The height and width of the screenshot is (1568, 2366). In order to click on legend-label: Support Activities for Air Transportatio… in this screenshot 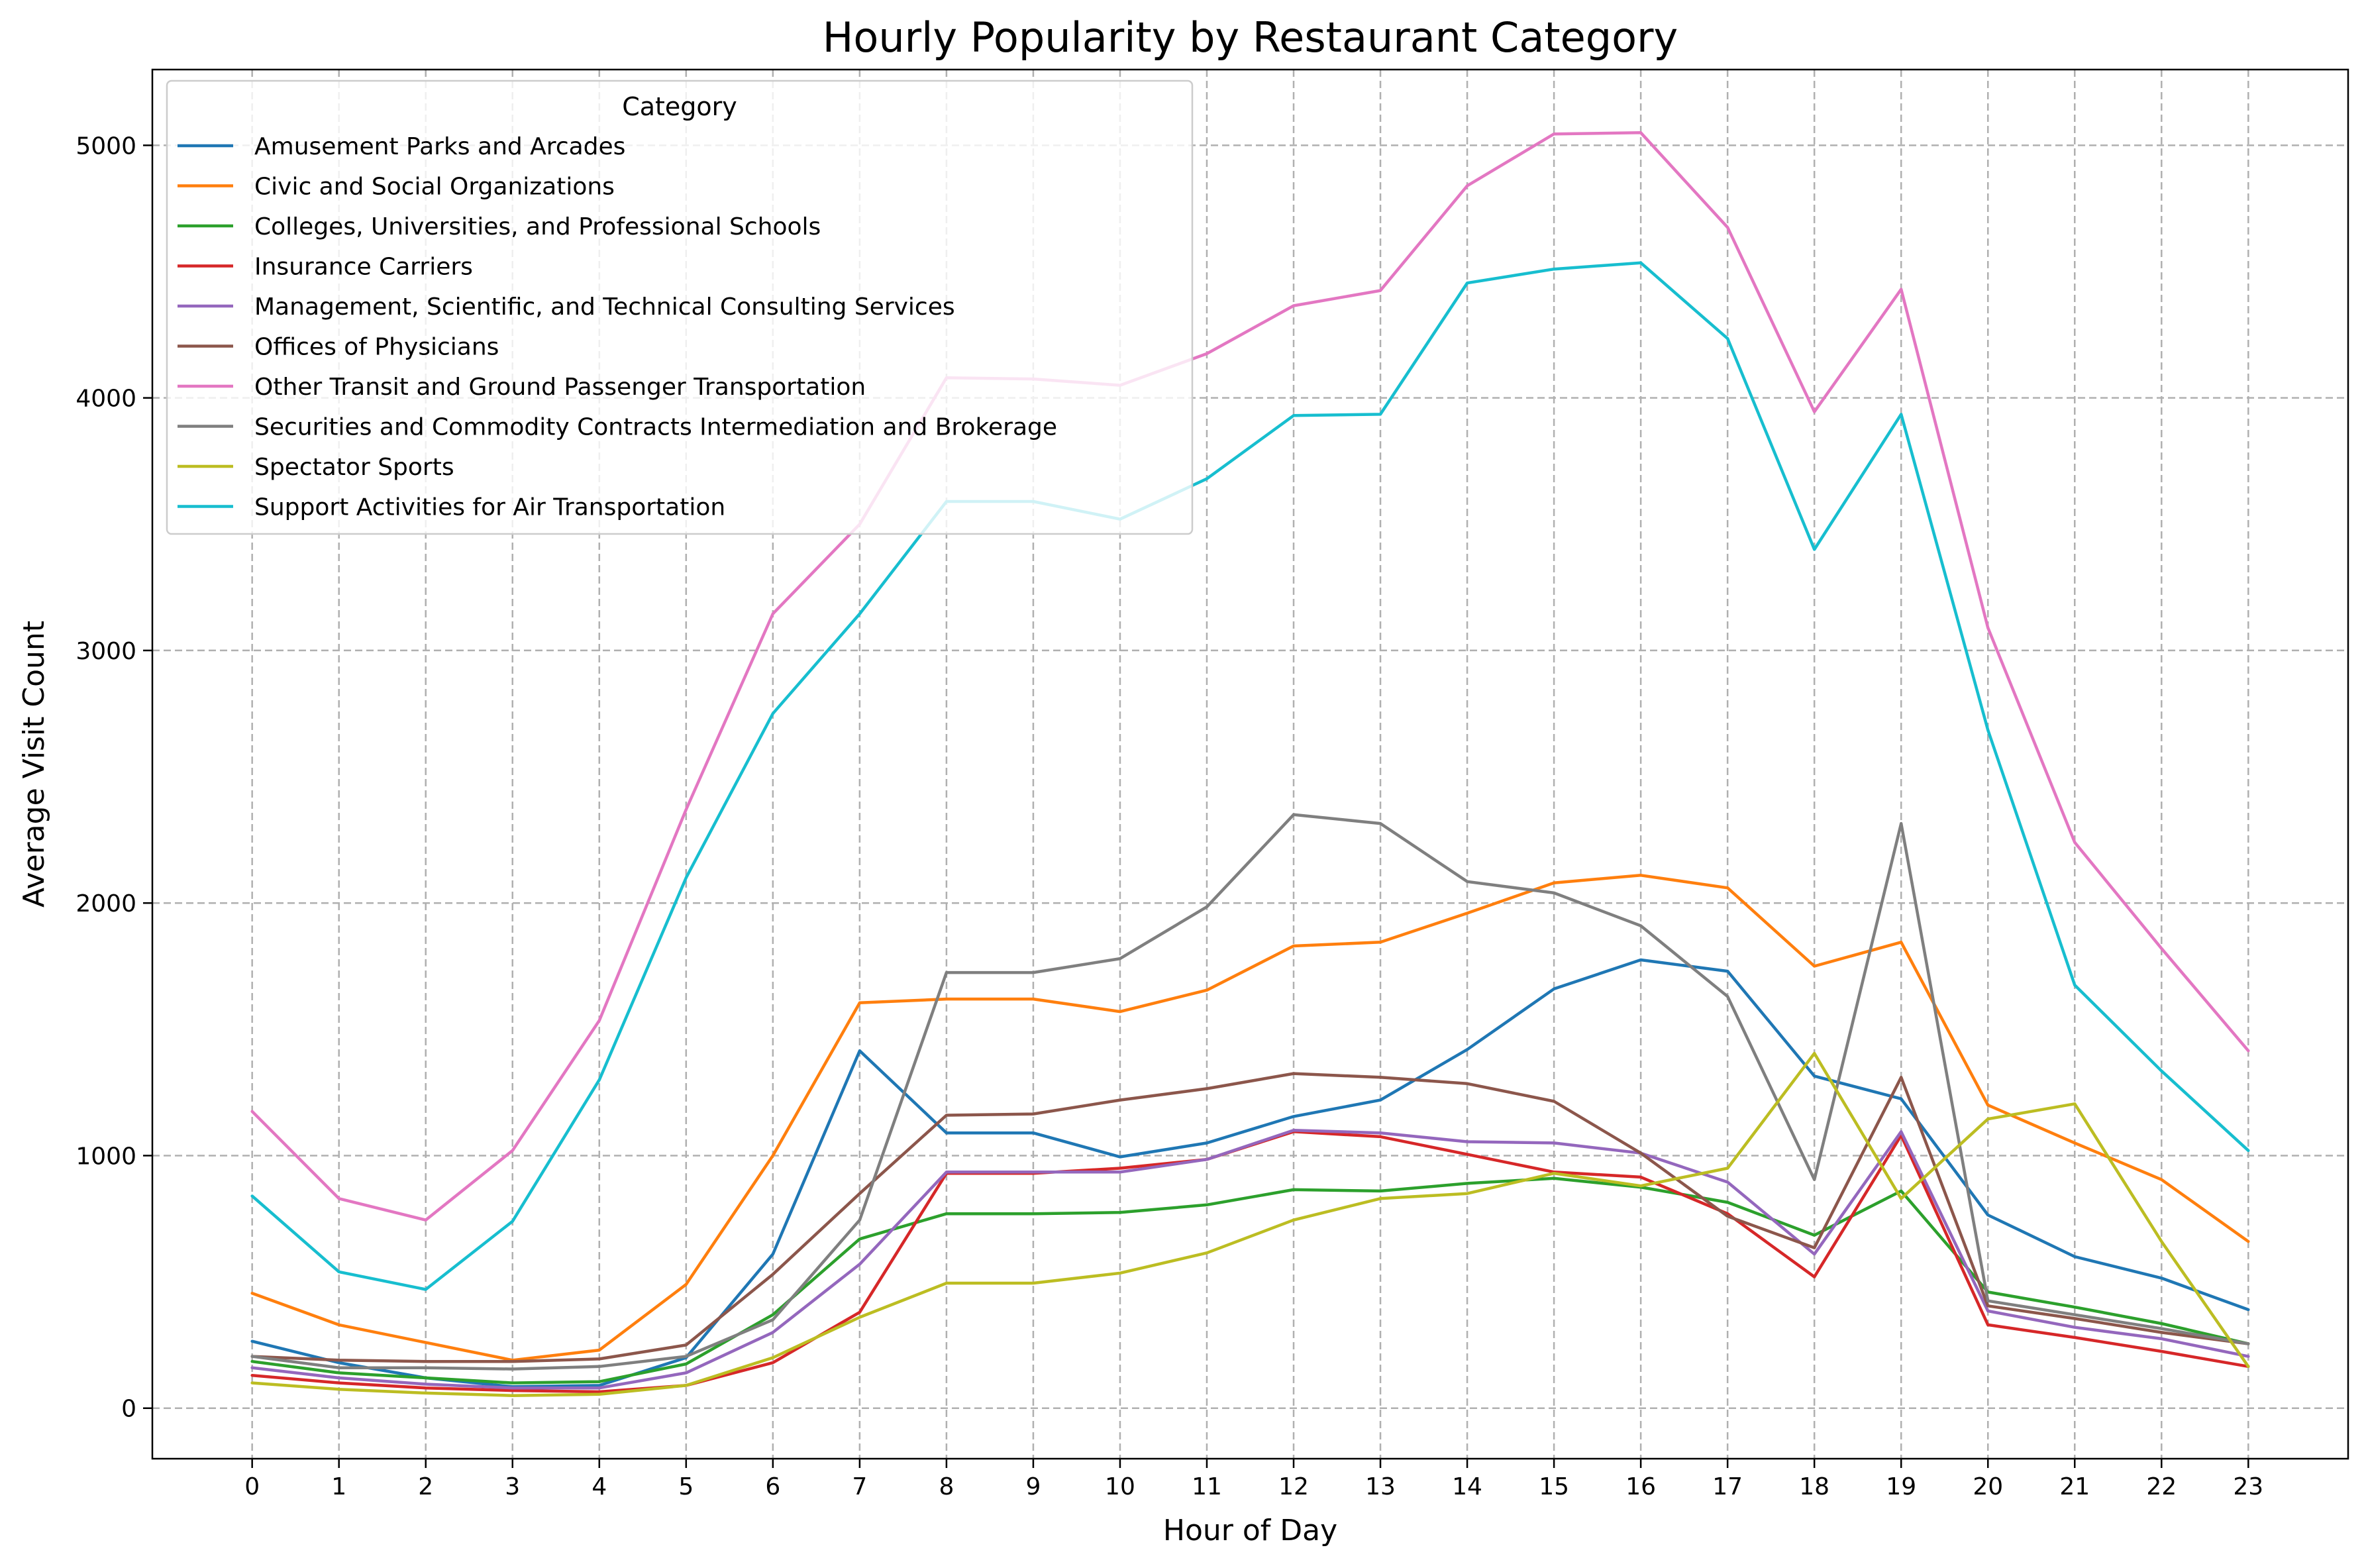, I will do `click(490, 508)`.